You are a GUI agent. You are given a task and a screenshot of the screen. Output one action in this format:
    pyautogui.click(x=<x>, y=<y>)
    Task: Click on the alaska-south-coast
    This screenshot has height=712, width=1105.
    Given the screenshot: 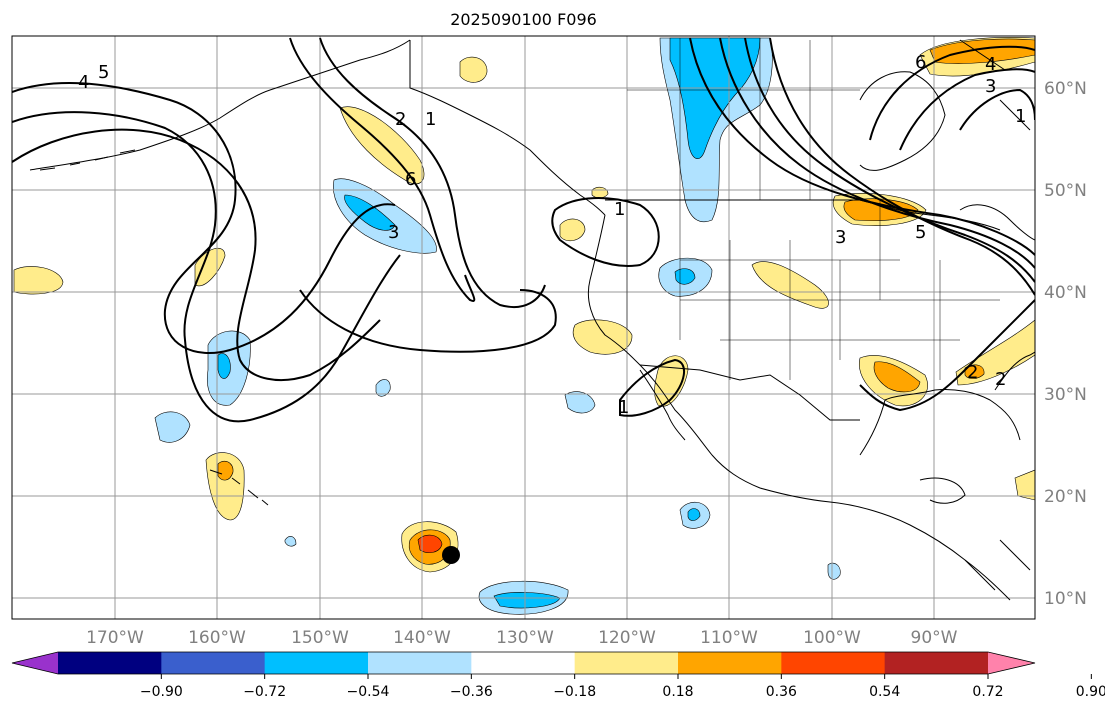 What is the action you would take?
    pyautogui.click(x=507, y=128)
    